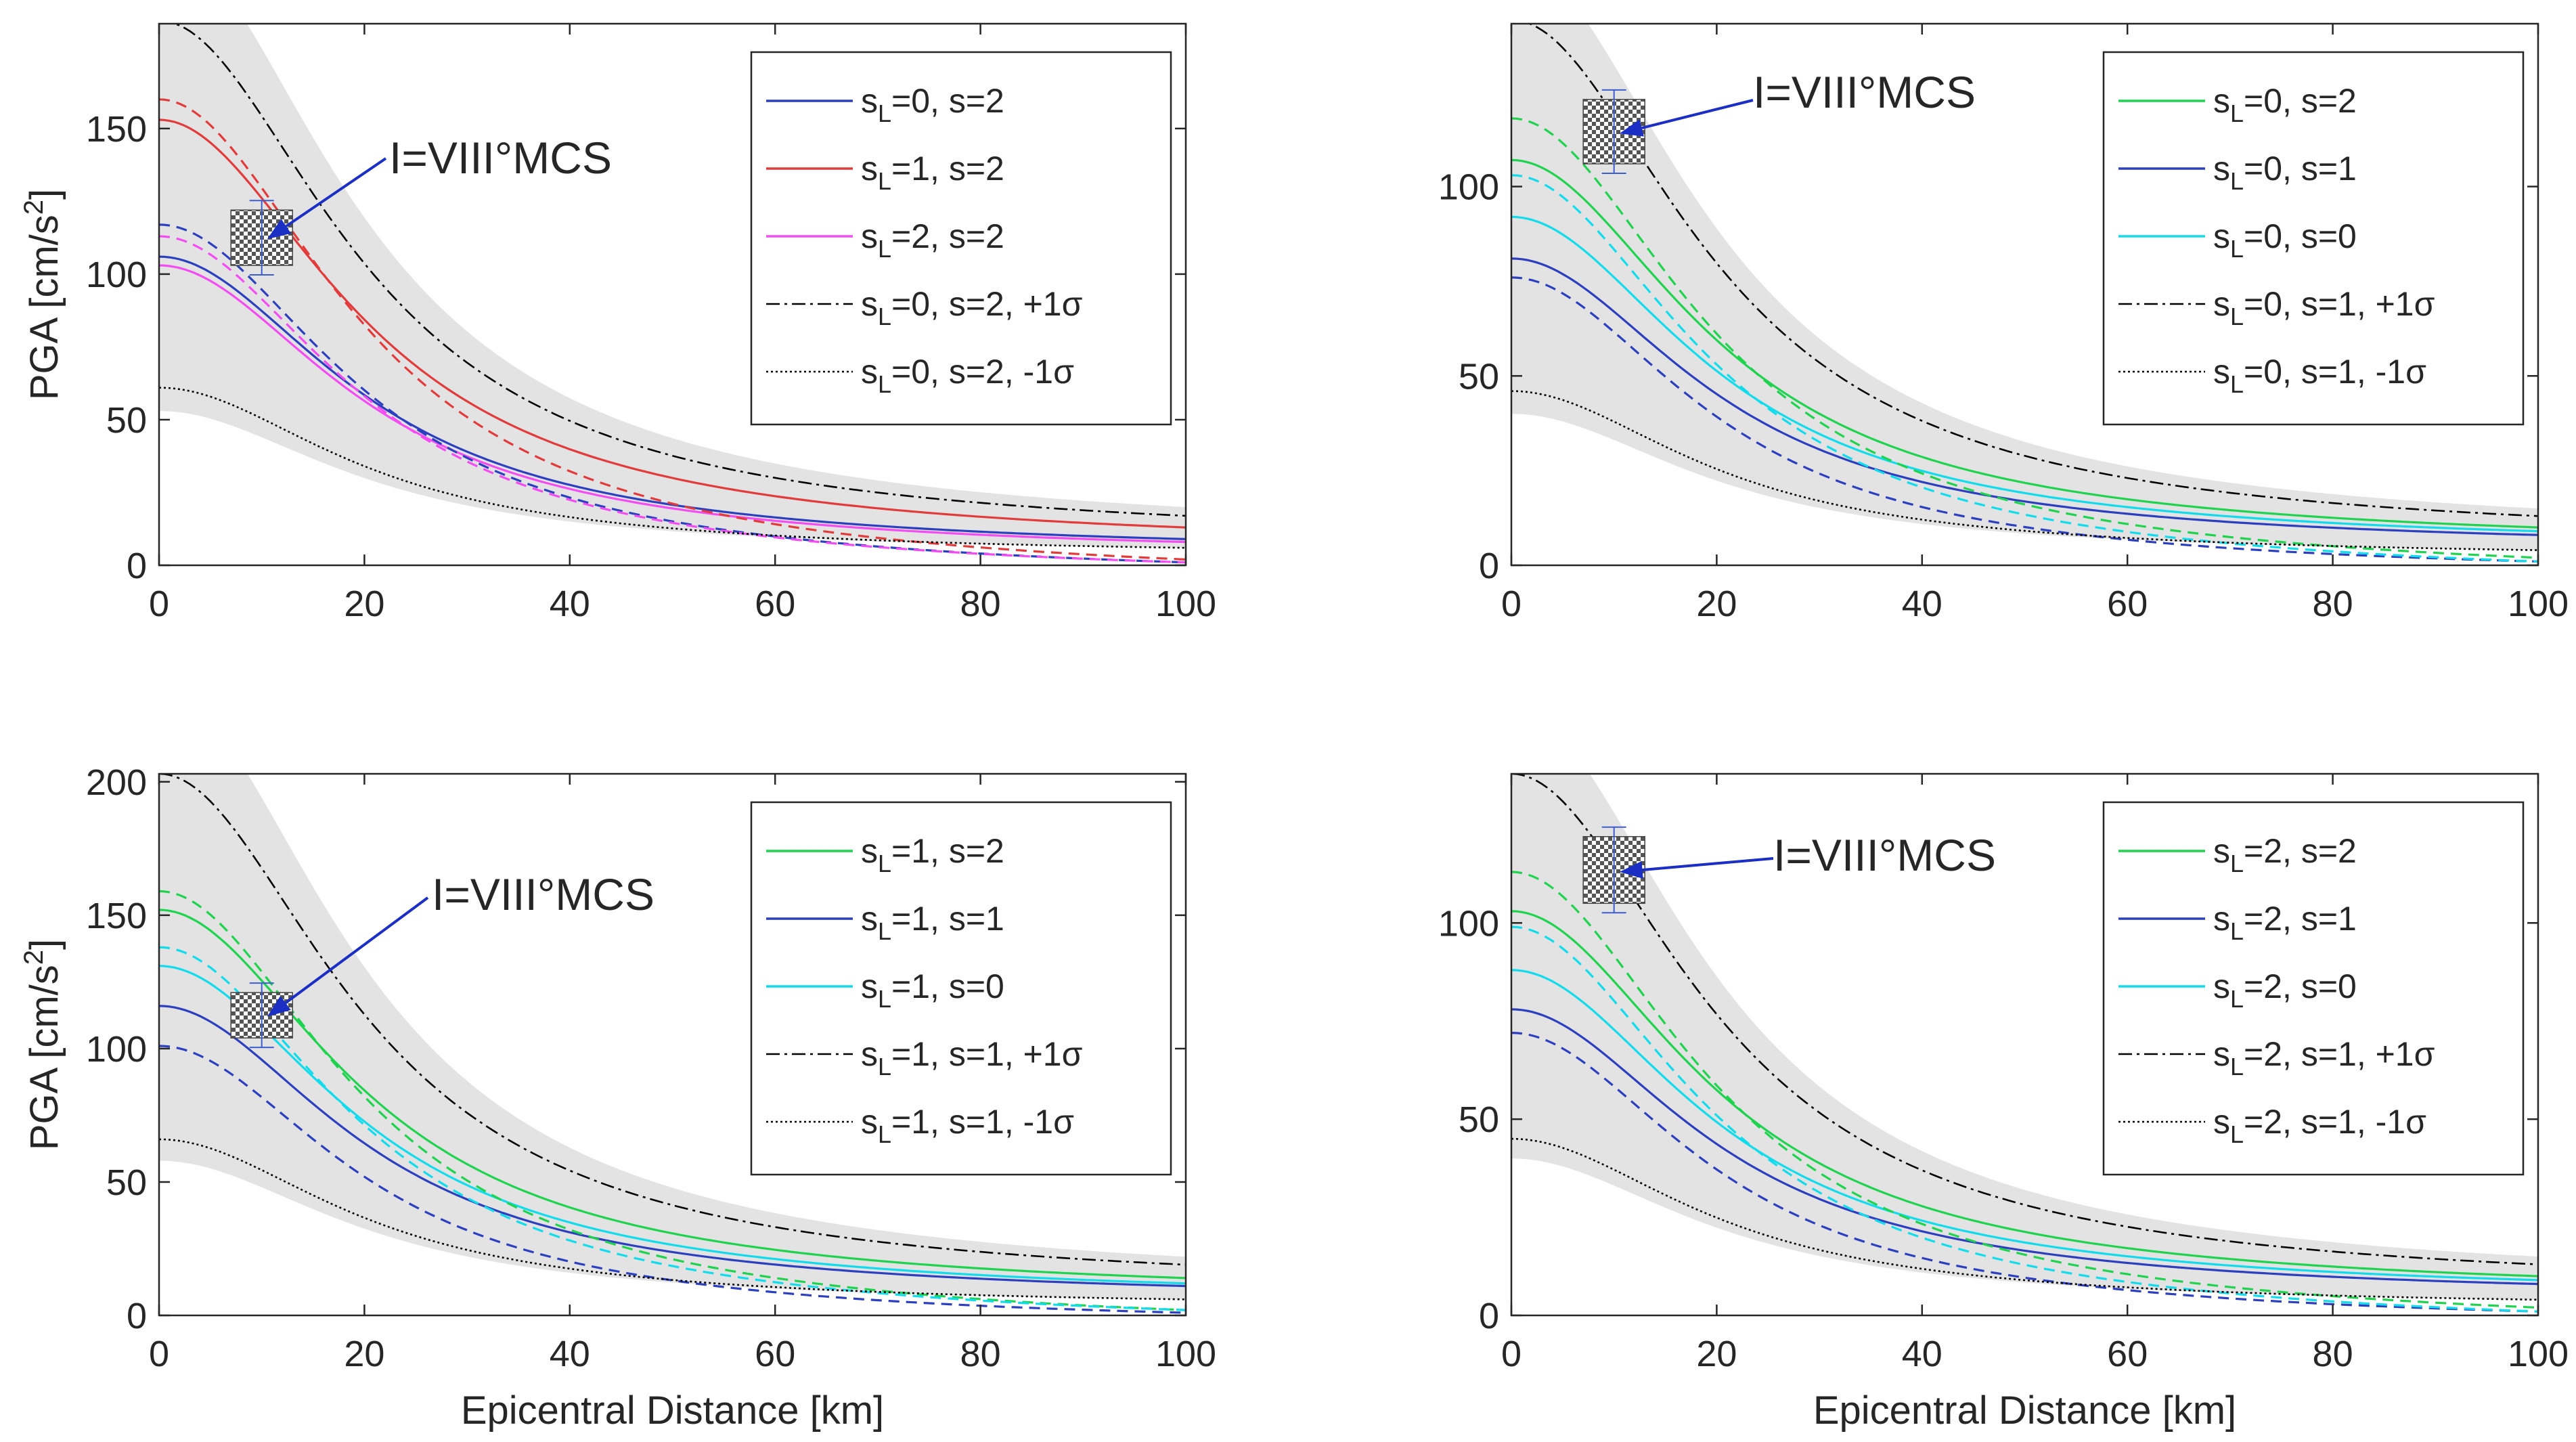 This screenshot has width=2576, height=1442. Describe the element at coordinates (116, 782) in the screenshot. I see `y-tick-label: 200` at that location.